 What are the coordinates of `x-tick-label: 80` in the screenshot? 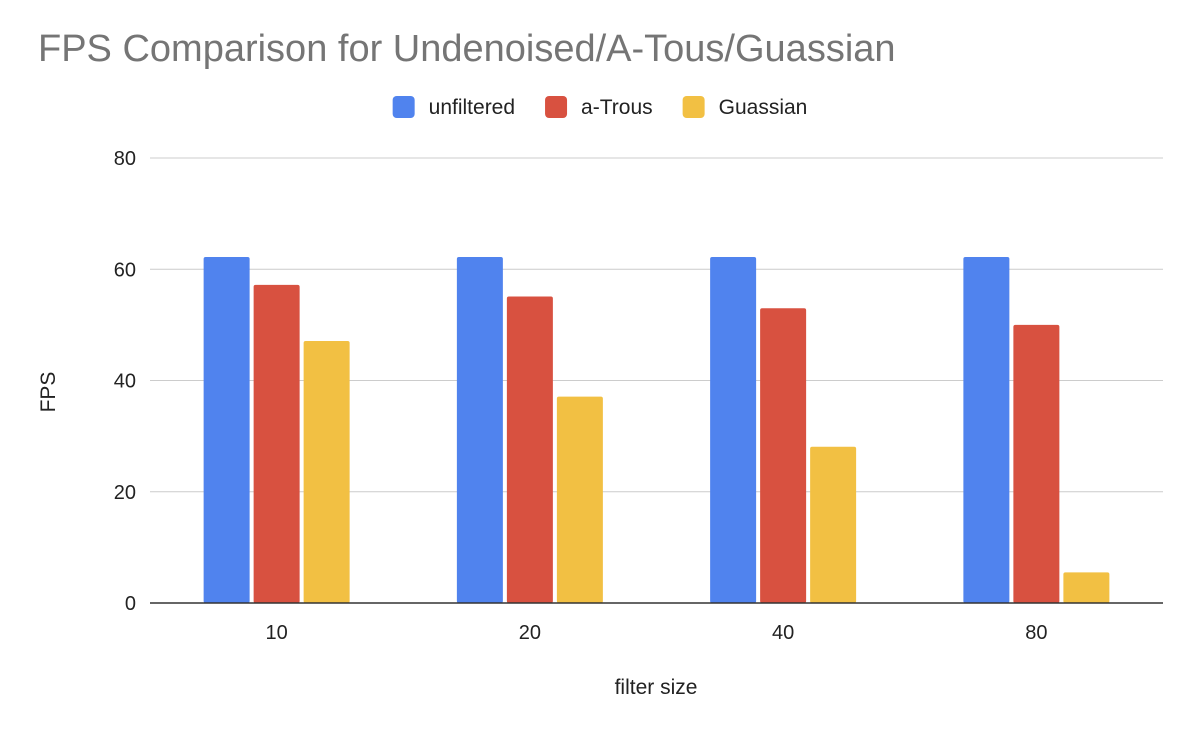 It's located at (1036, 633).